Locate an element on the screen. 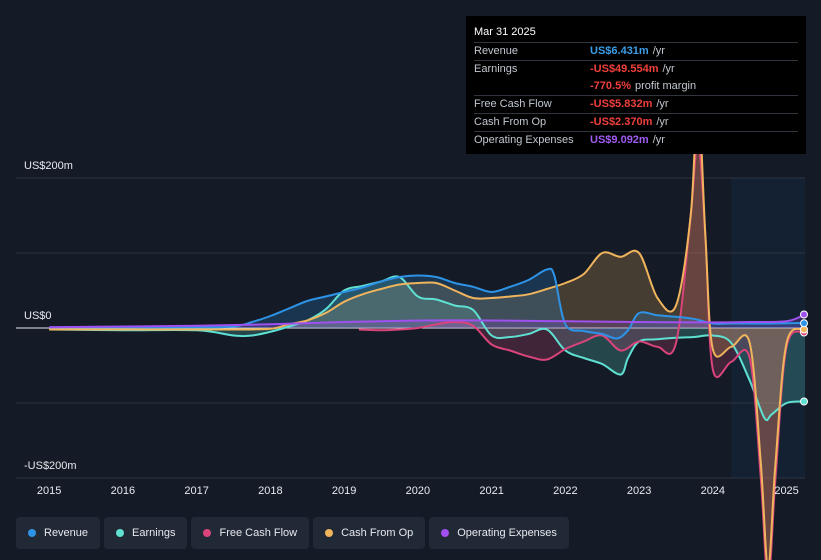 The height and width of the screenshot is (560, 821). operating-expenses-line is located at coordinates (427, 321).